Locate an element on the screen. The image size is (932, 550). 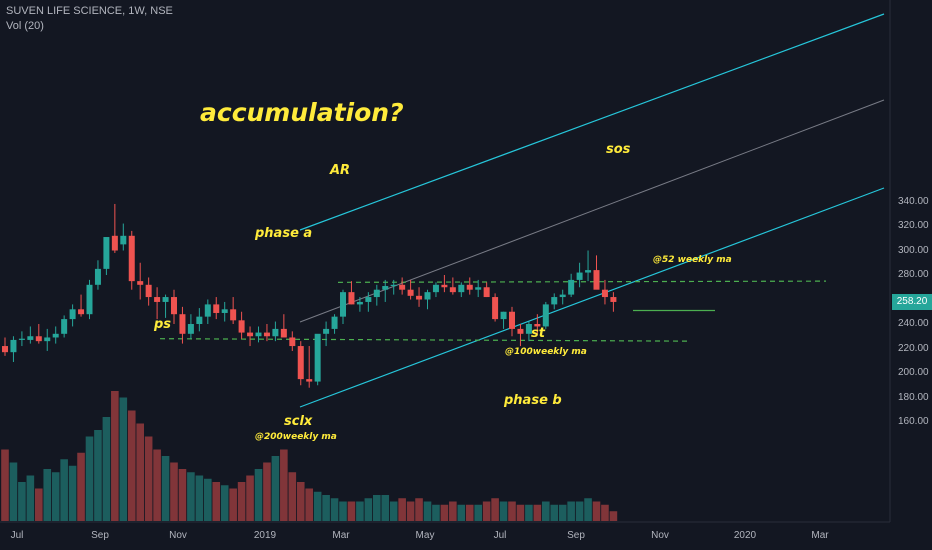
volume-indicator-label: Vol (20) is located at coordinates (25, 26).